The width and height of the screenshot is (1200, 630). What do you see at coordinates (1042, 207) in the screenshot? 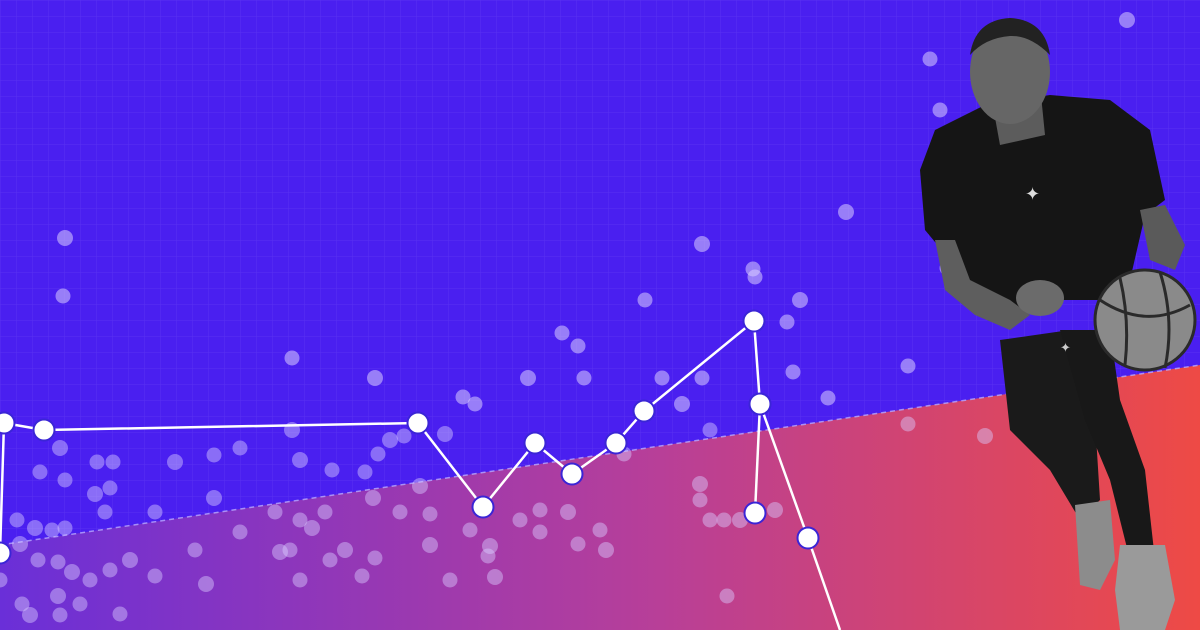
I see `player-jersey` at bounding box center [1042, 207].